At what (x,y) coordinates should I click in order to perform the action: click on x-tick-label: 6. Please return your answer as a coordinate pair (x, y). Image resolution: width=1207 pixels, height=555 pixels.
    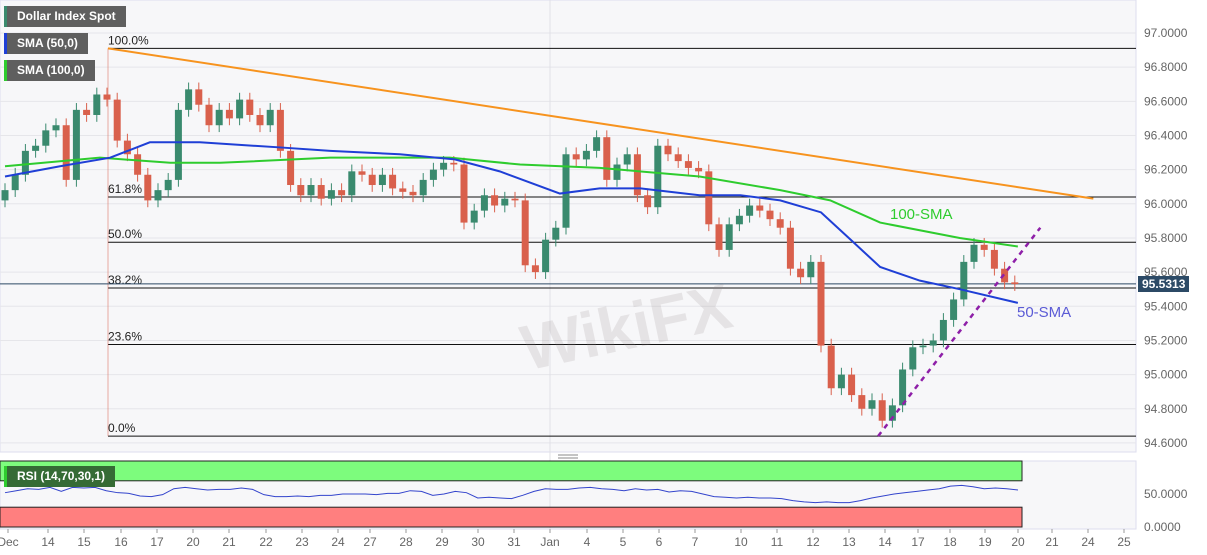
    Looking at the image, I should click on (659, 542).